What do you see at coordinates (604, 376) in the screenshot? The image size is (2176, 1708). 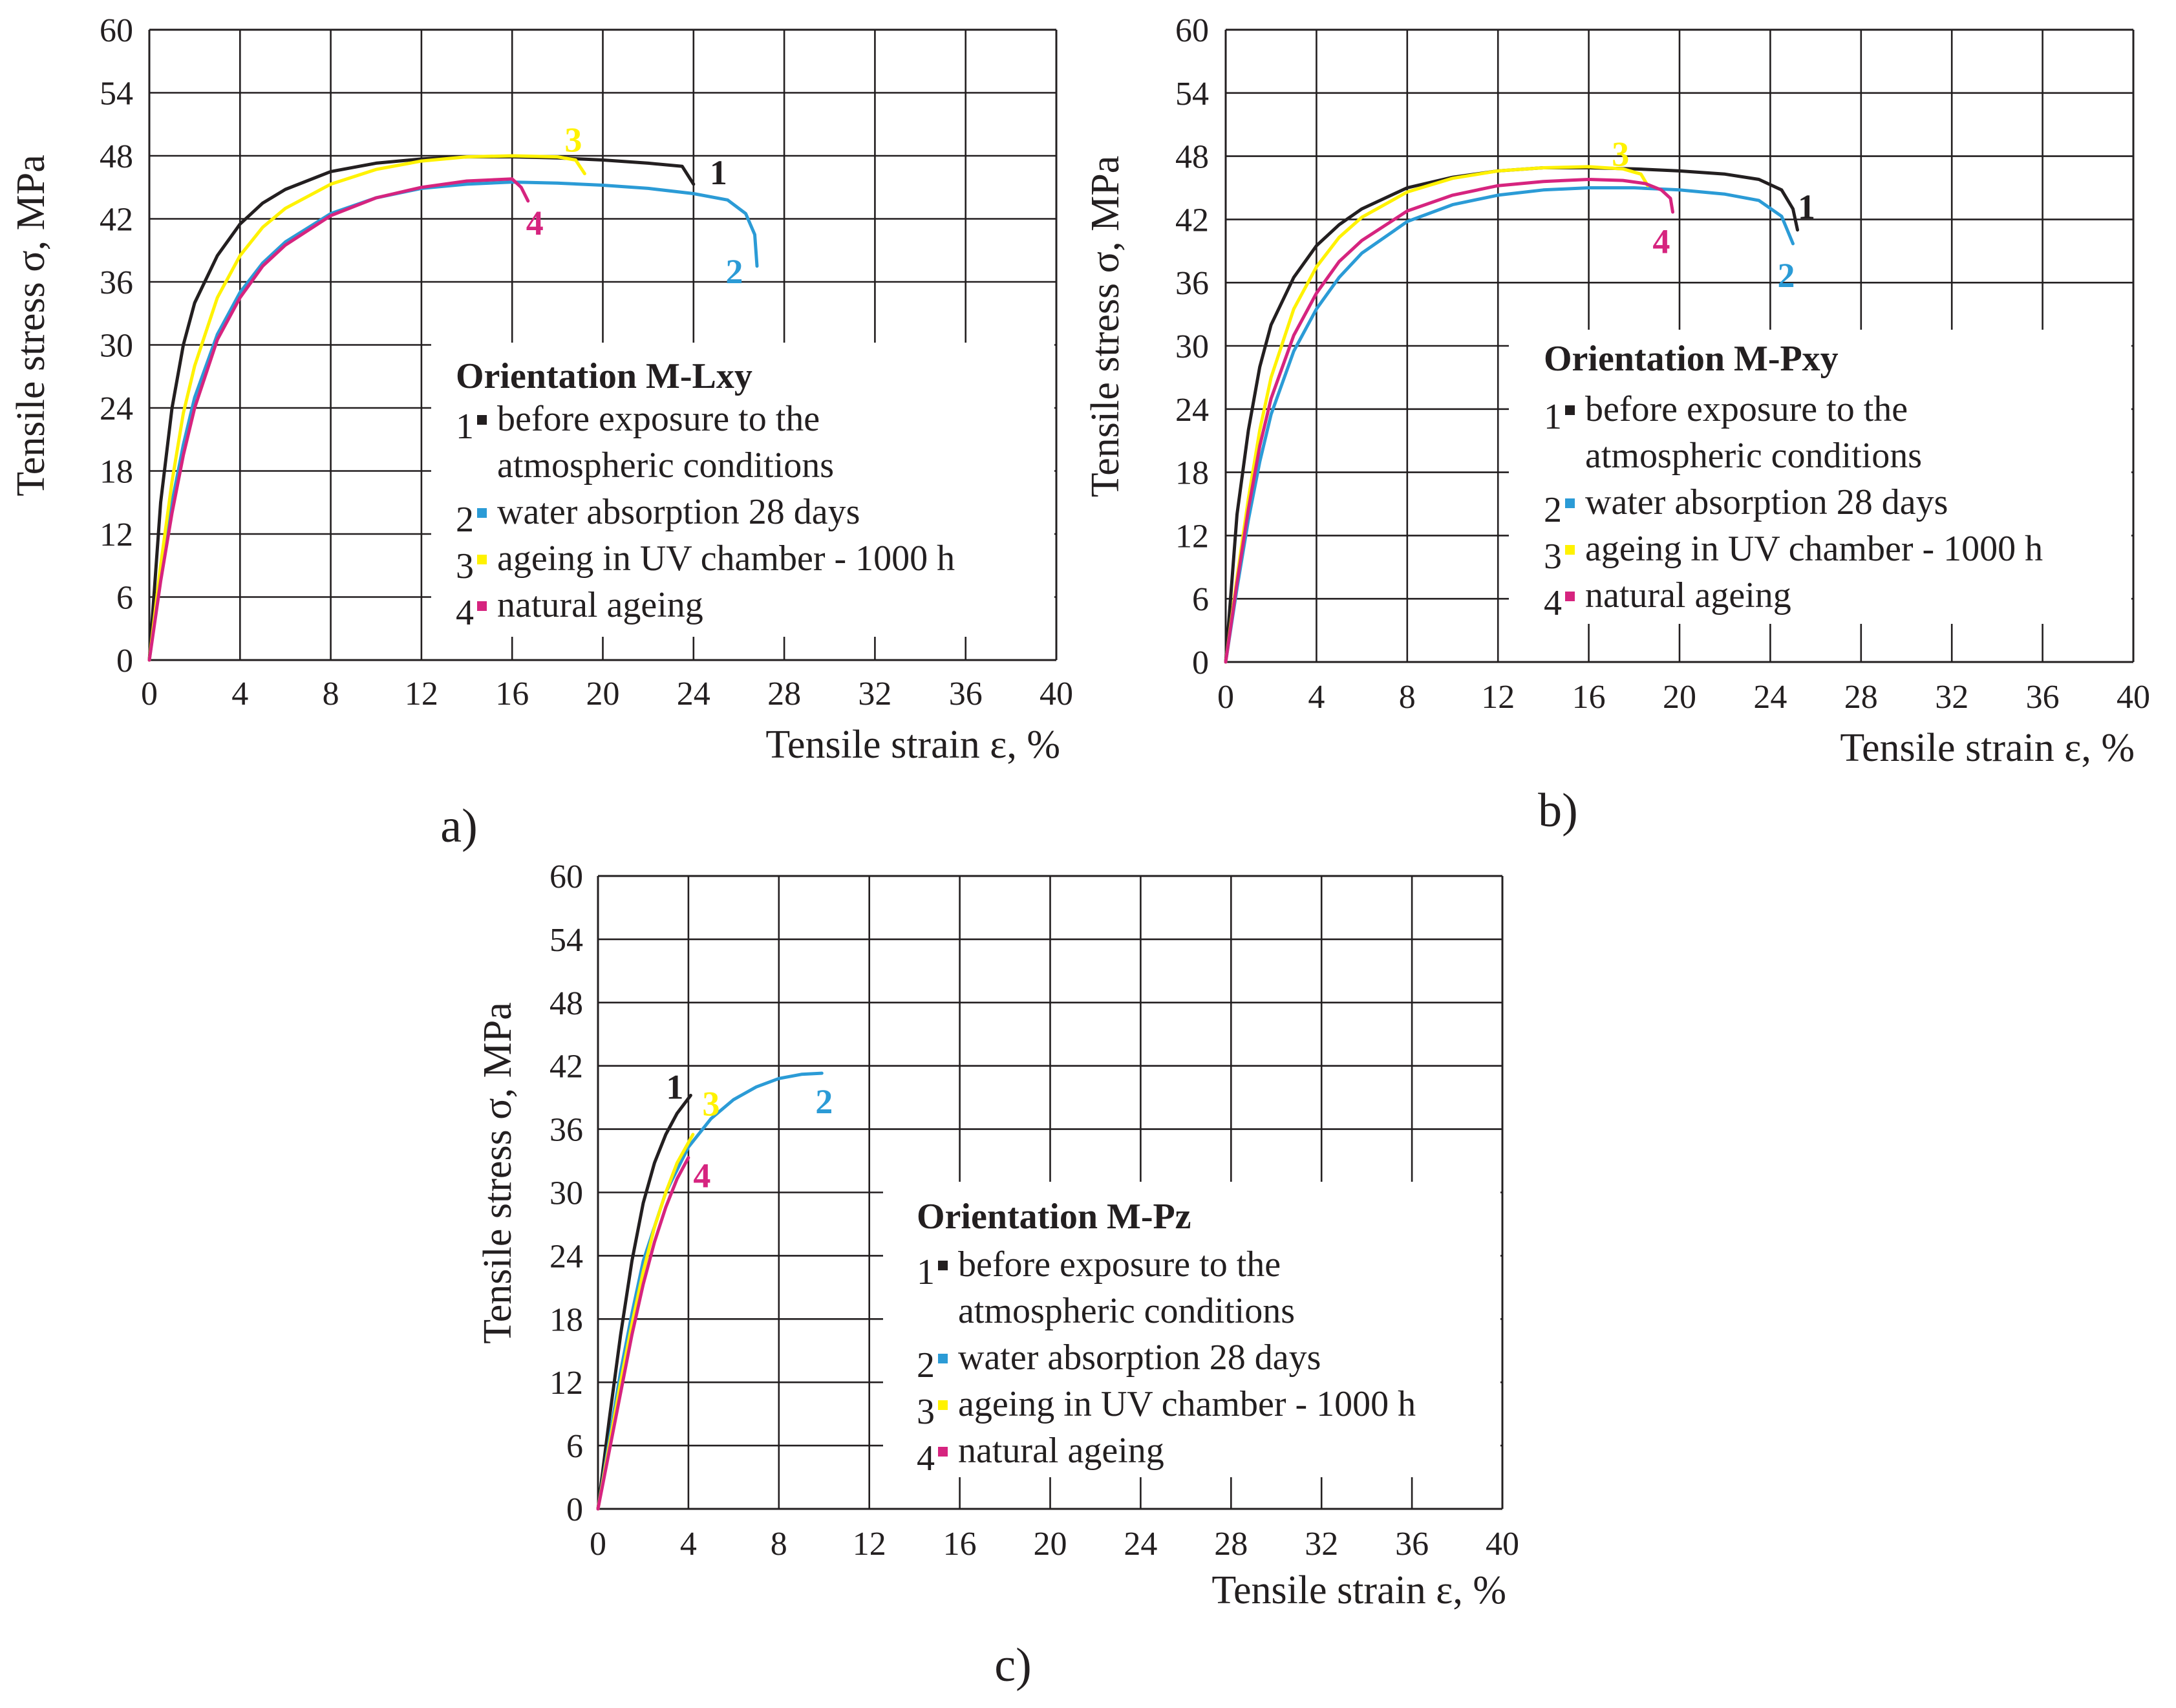 I see `legend-title: Orientation M-Lxy` at bounding box center [604, 376].